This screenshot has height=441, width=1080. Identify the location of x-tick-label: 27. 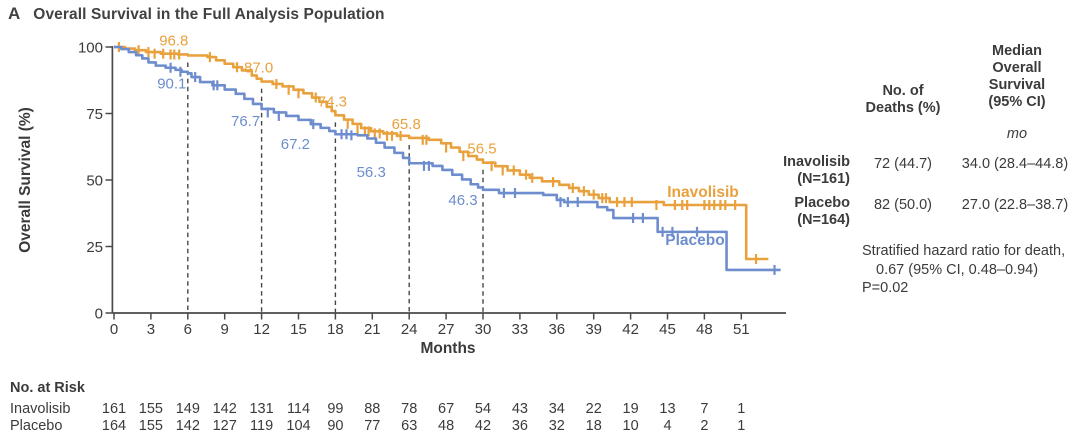
(446, 329).